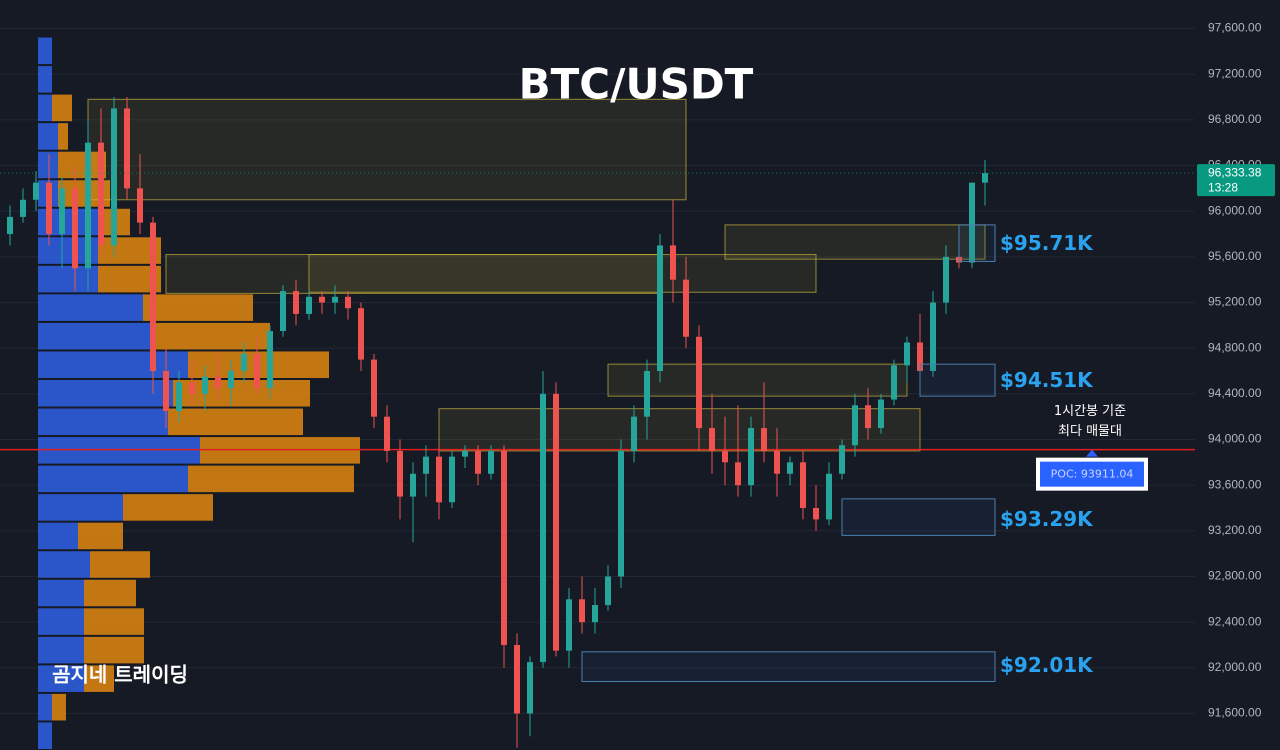 The image size is (1280, 750). Describe the element at coordinates (1092, 453) in the screenshot. I see `poc-pointer` at that location.